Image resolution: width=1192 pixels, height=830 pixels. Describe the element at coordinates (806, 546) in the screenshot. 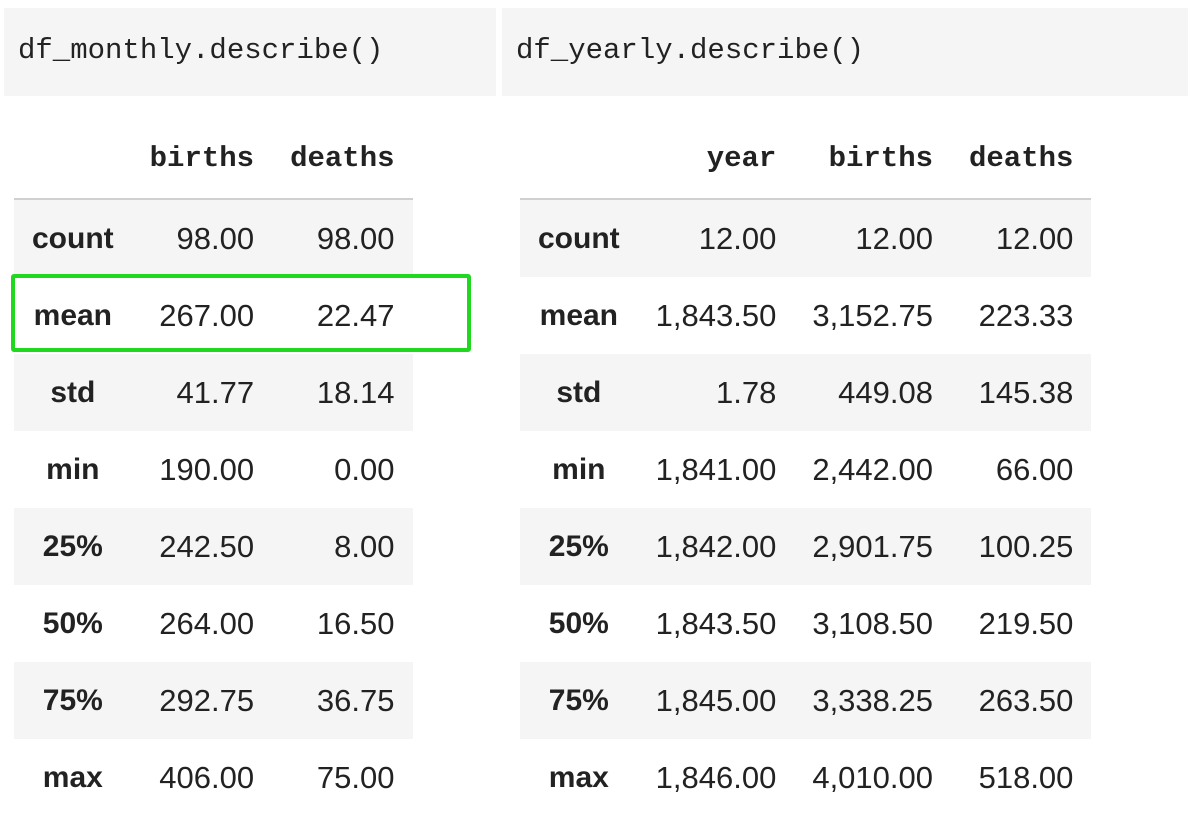

I see `table-row: 25% 1,842.00 2,901.75 100.25` at that location.